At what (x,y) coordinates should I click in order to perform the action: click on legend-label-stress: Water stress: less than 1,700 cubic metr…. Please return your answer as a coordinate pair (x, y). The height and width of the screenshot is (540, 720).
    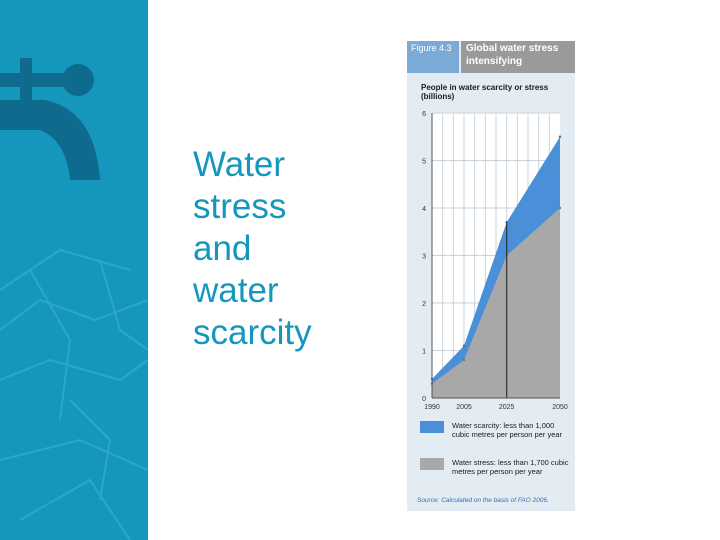
    Looking at the image, I should click on (510, 467).